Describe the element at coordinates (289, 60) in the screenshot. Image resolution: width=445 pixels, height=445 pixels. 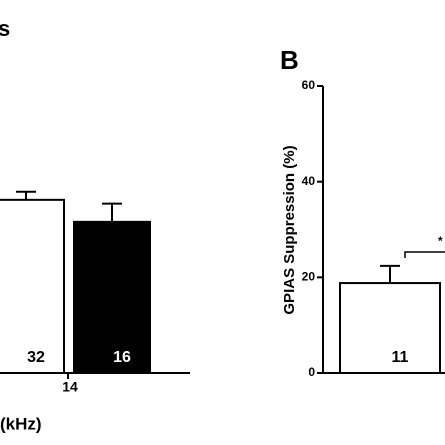
I see `panel-title: B` at that location.